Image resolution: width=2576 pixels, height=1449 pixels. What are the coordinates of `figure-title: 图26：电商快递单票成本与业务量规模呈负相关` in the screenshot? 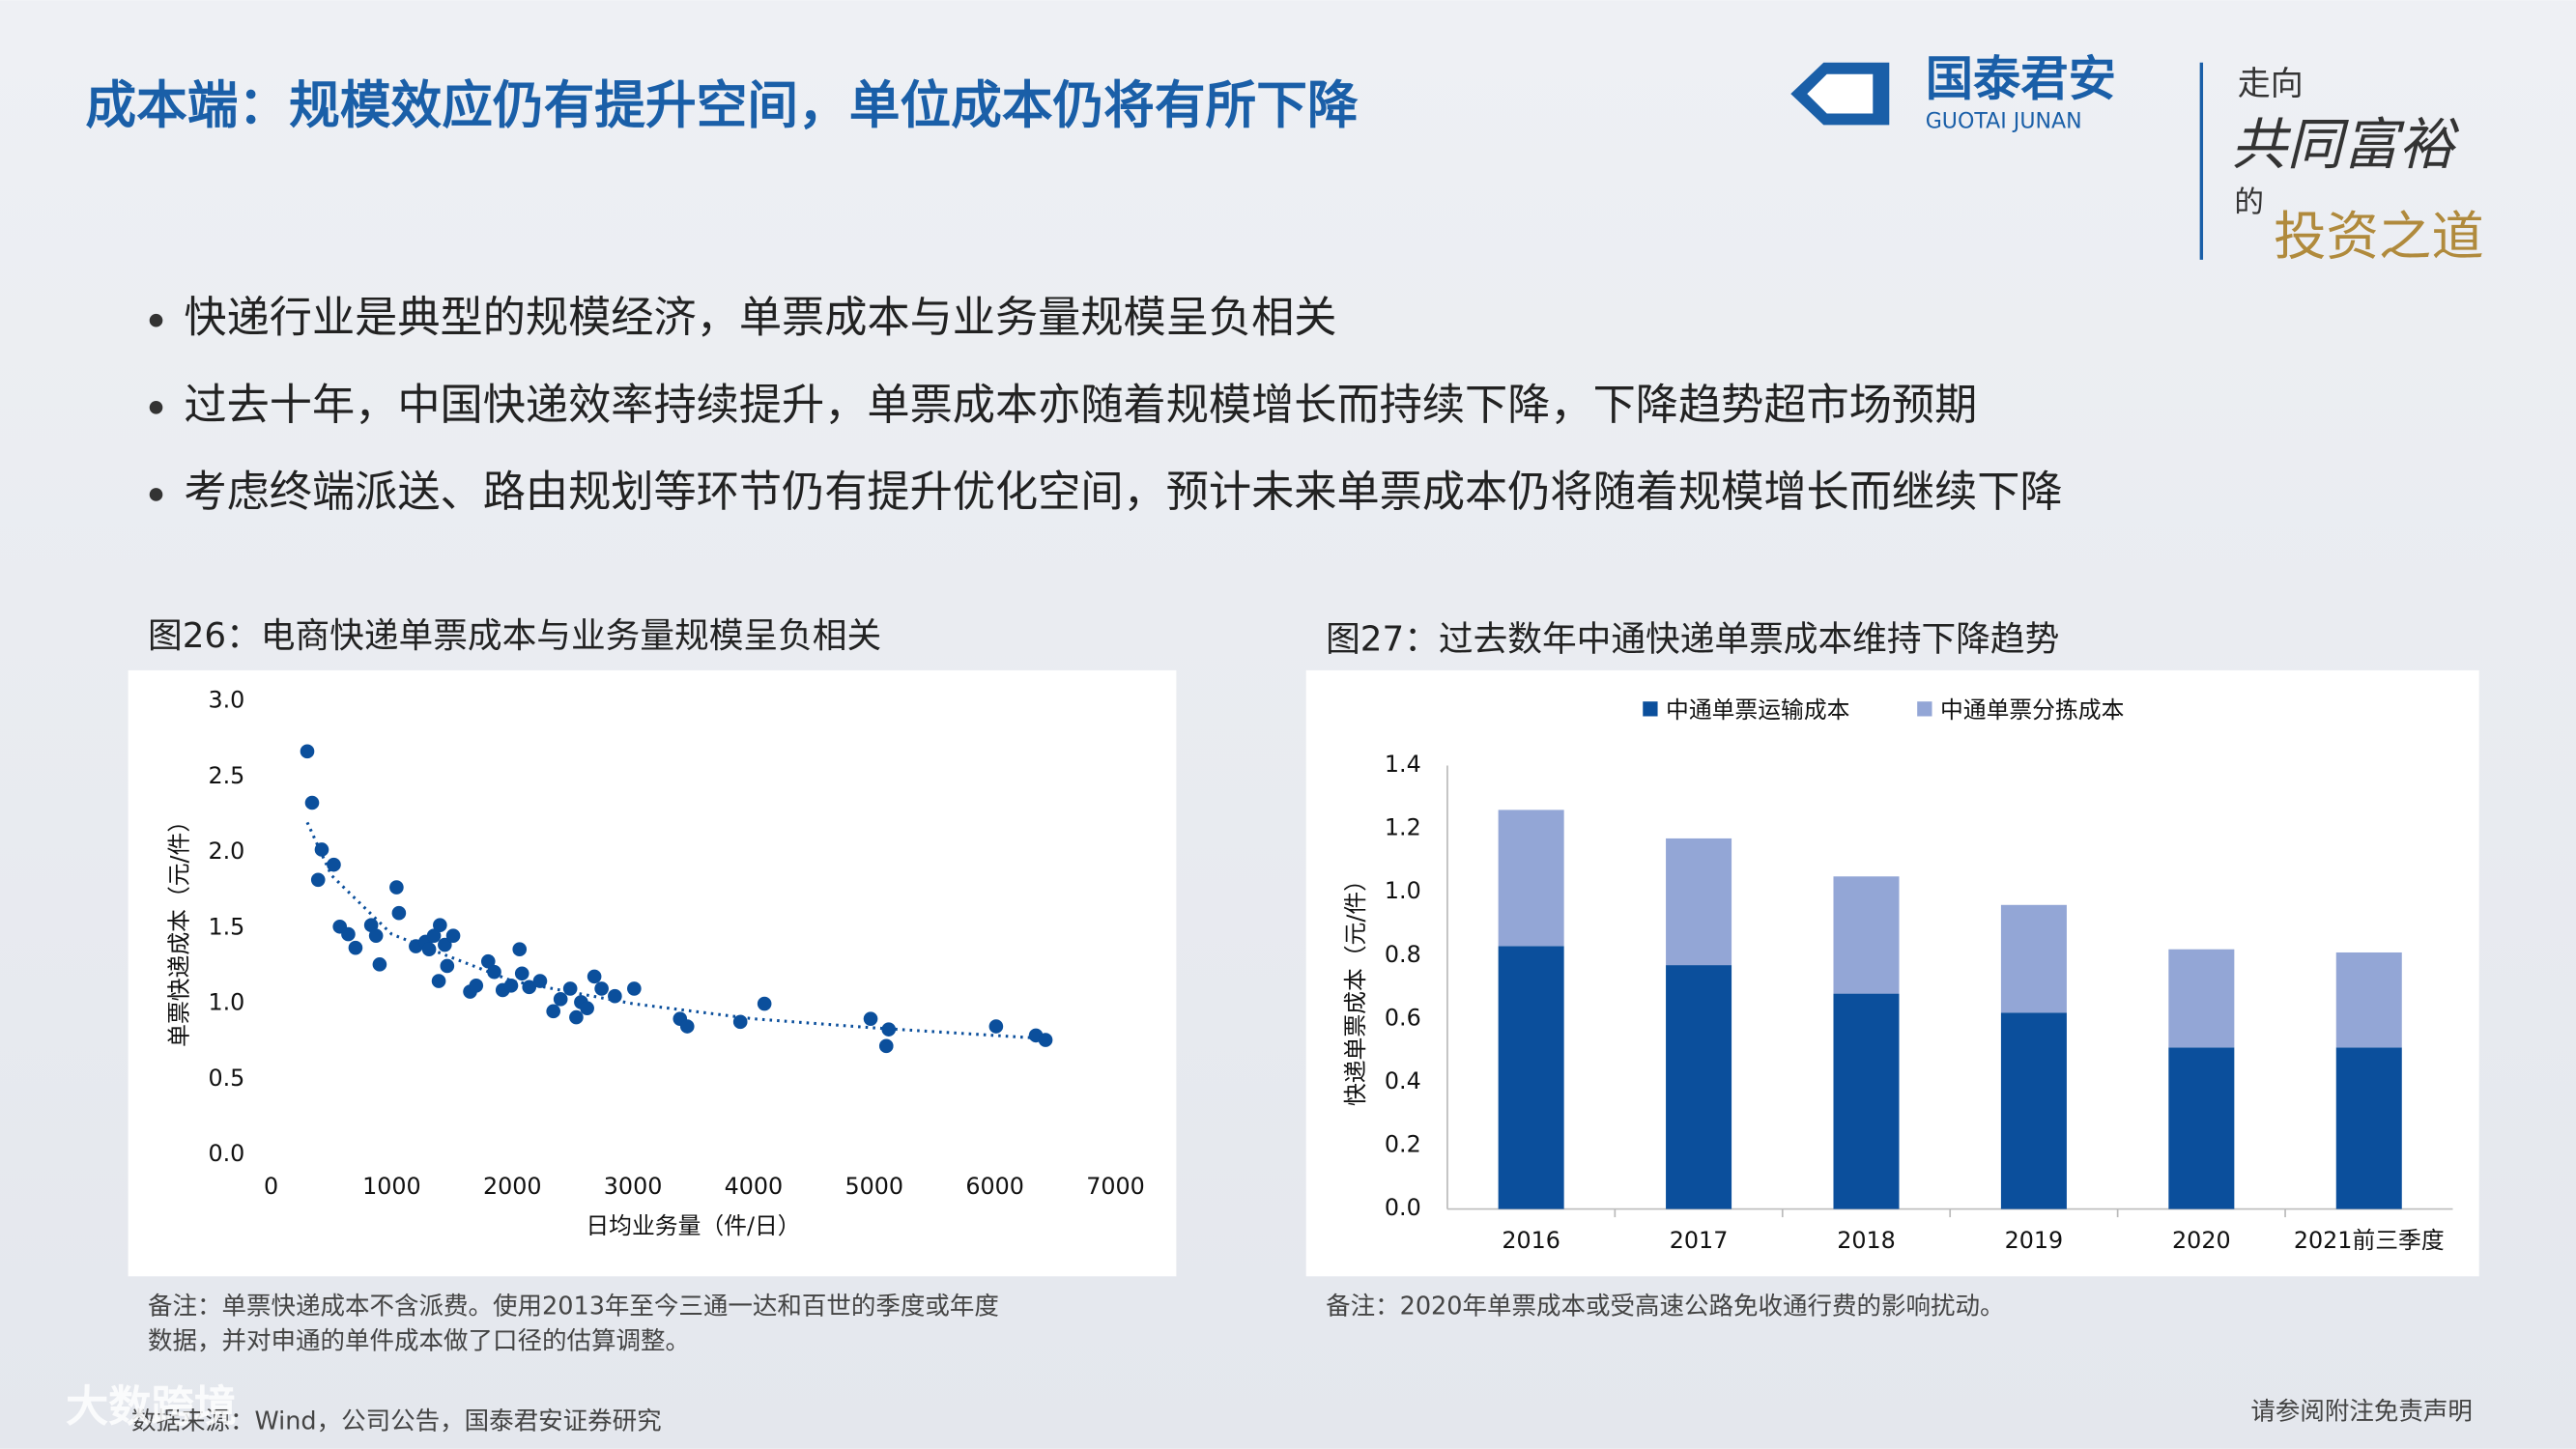 It's located at (514, 636).